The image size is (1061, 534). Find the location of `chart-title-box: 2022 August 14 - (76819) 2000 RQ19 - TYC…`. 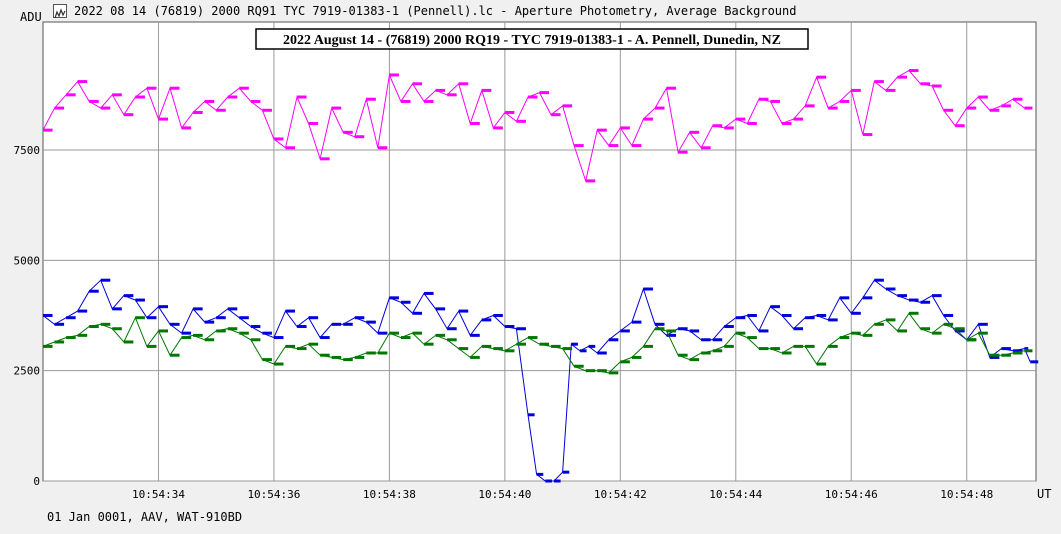

chart-title-box: 2022 August 14 - (76819) 2000 RQ19 - TYC… is located at coordinates (532, 39).